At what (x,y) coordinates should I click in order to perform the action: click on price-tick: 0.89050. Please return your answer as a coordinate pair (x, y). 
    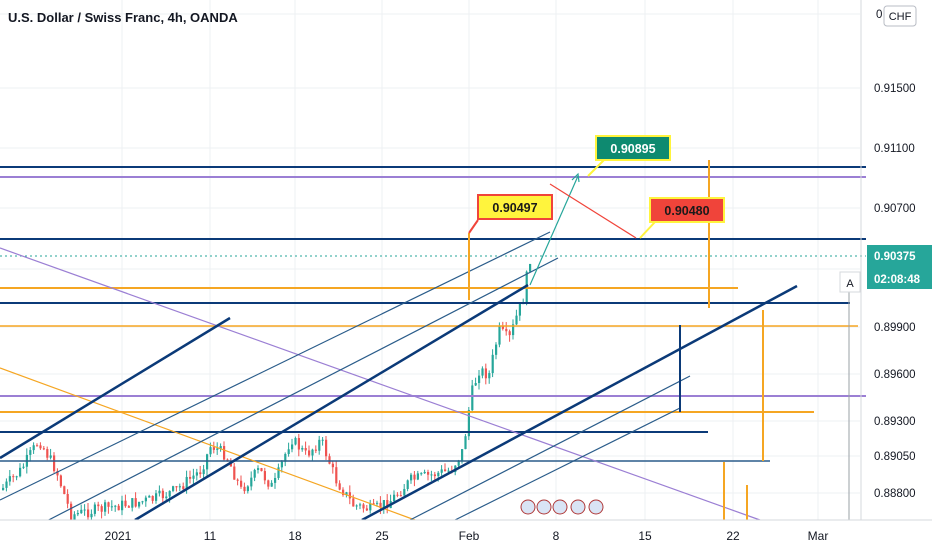
    Looking at the image, I should click on (895, 457).